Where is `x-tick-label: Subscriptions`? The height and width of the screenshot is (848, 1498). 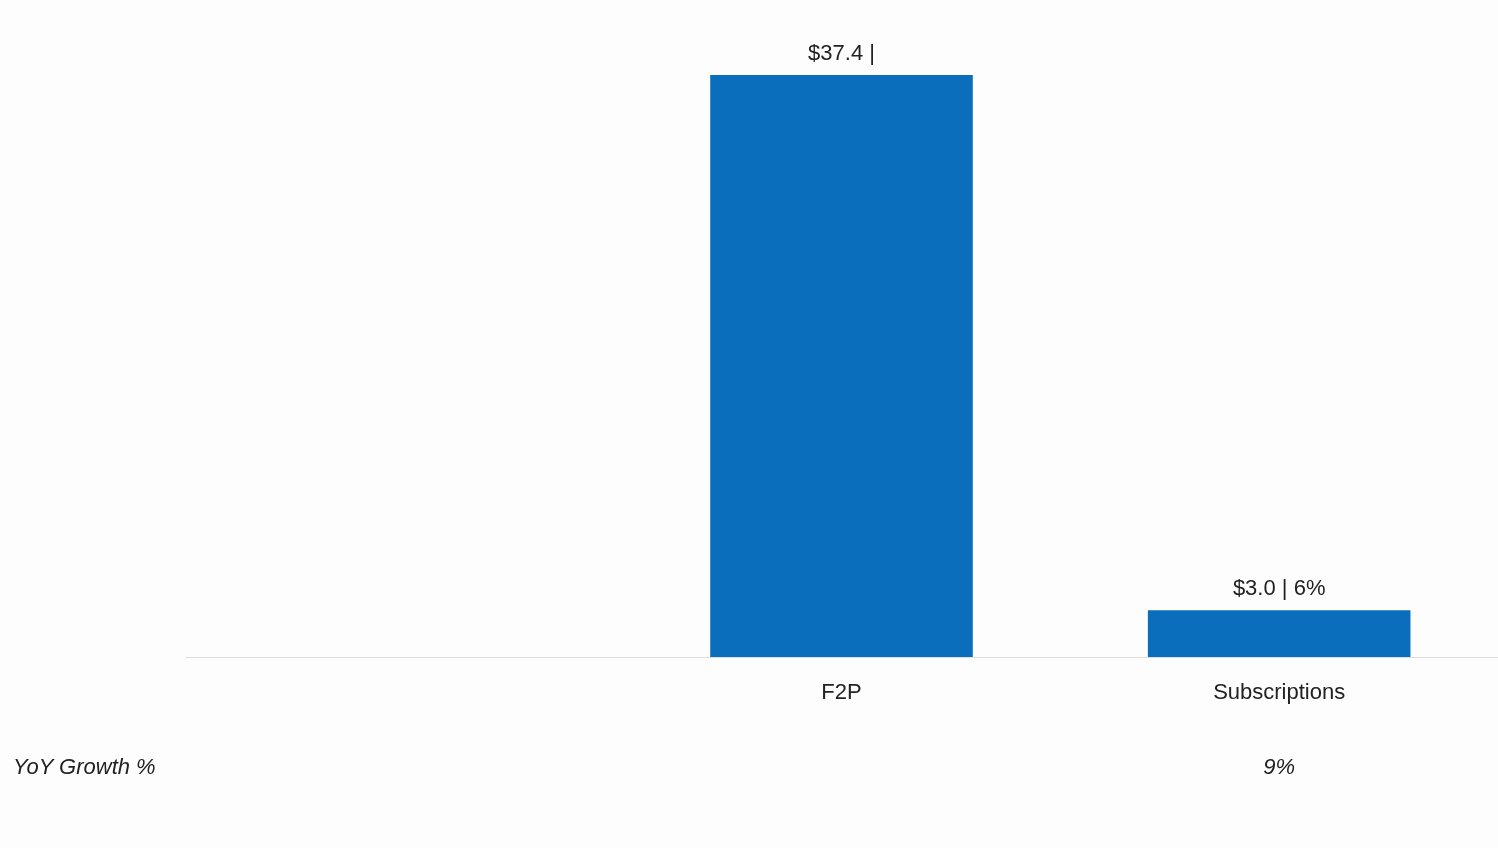 x-tick-label: Subscriptions is located at coordinates (1279, 691).